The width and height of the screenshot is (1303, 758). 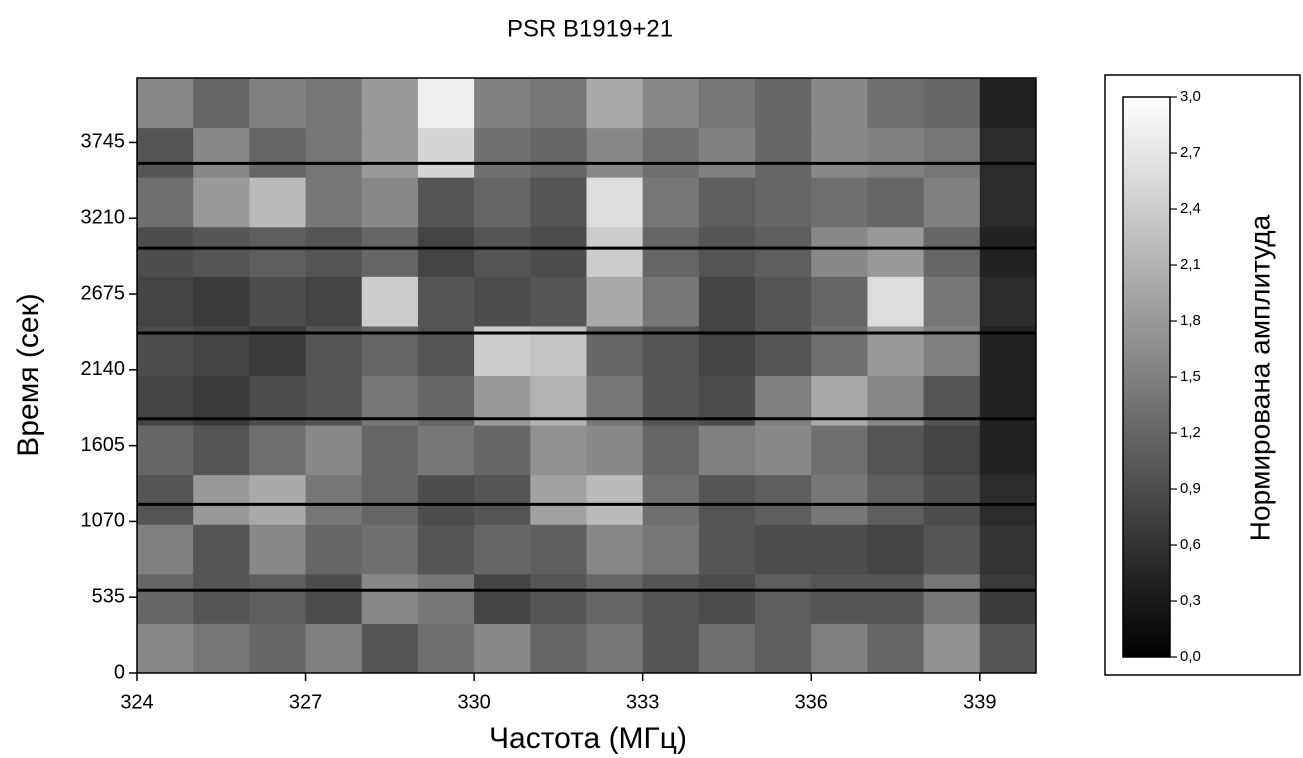 I want to click on x-tick-label: 339, so click(x=979, y=702).